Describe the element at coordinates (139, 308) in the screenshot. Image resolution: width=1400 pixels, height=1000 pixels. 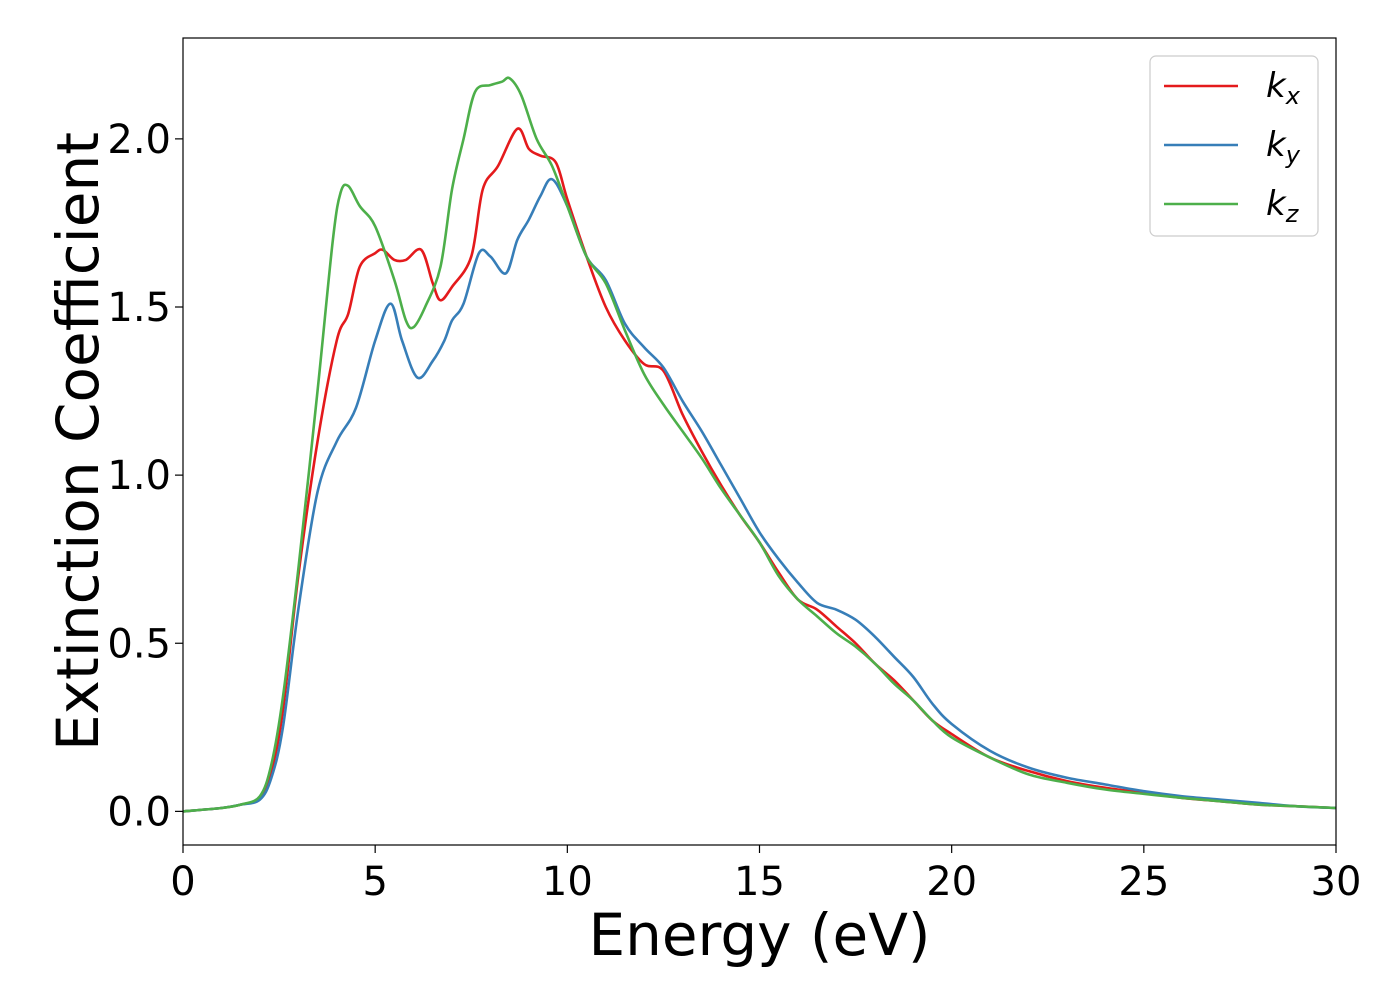
I see `y-tick-label: 1.5` at that location.